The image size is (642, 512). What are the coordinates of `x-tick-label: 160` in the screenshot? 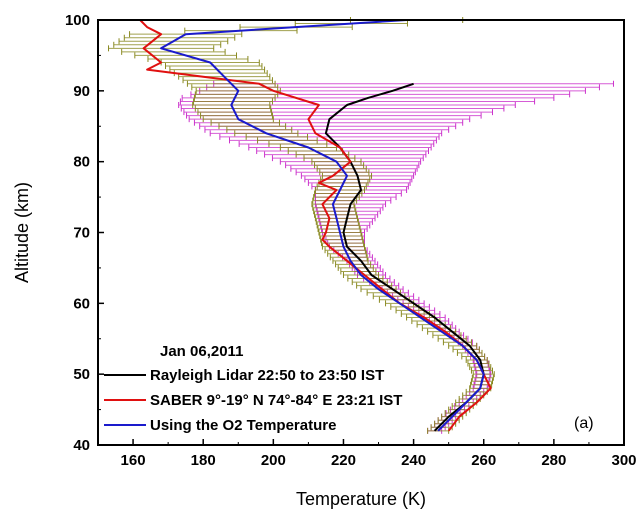 It's located at (133, 460).